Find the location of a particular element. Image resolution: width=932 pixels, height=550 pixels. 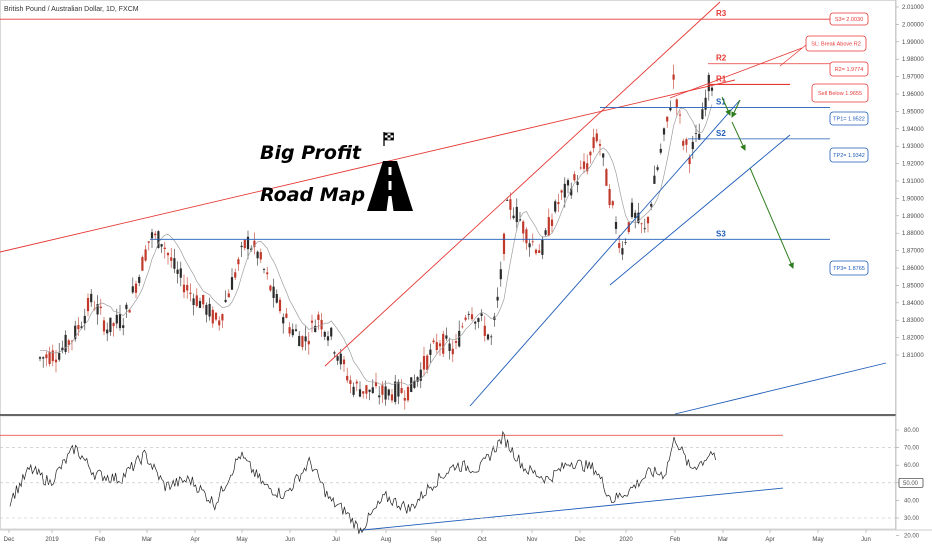

rsi-tick-label: 20.00 is located at coordinates (912, 537).